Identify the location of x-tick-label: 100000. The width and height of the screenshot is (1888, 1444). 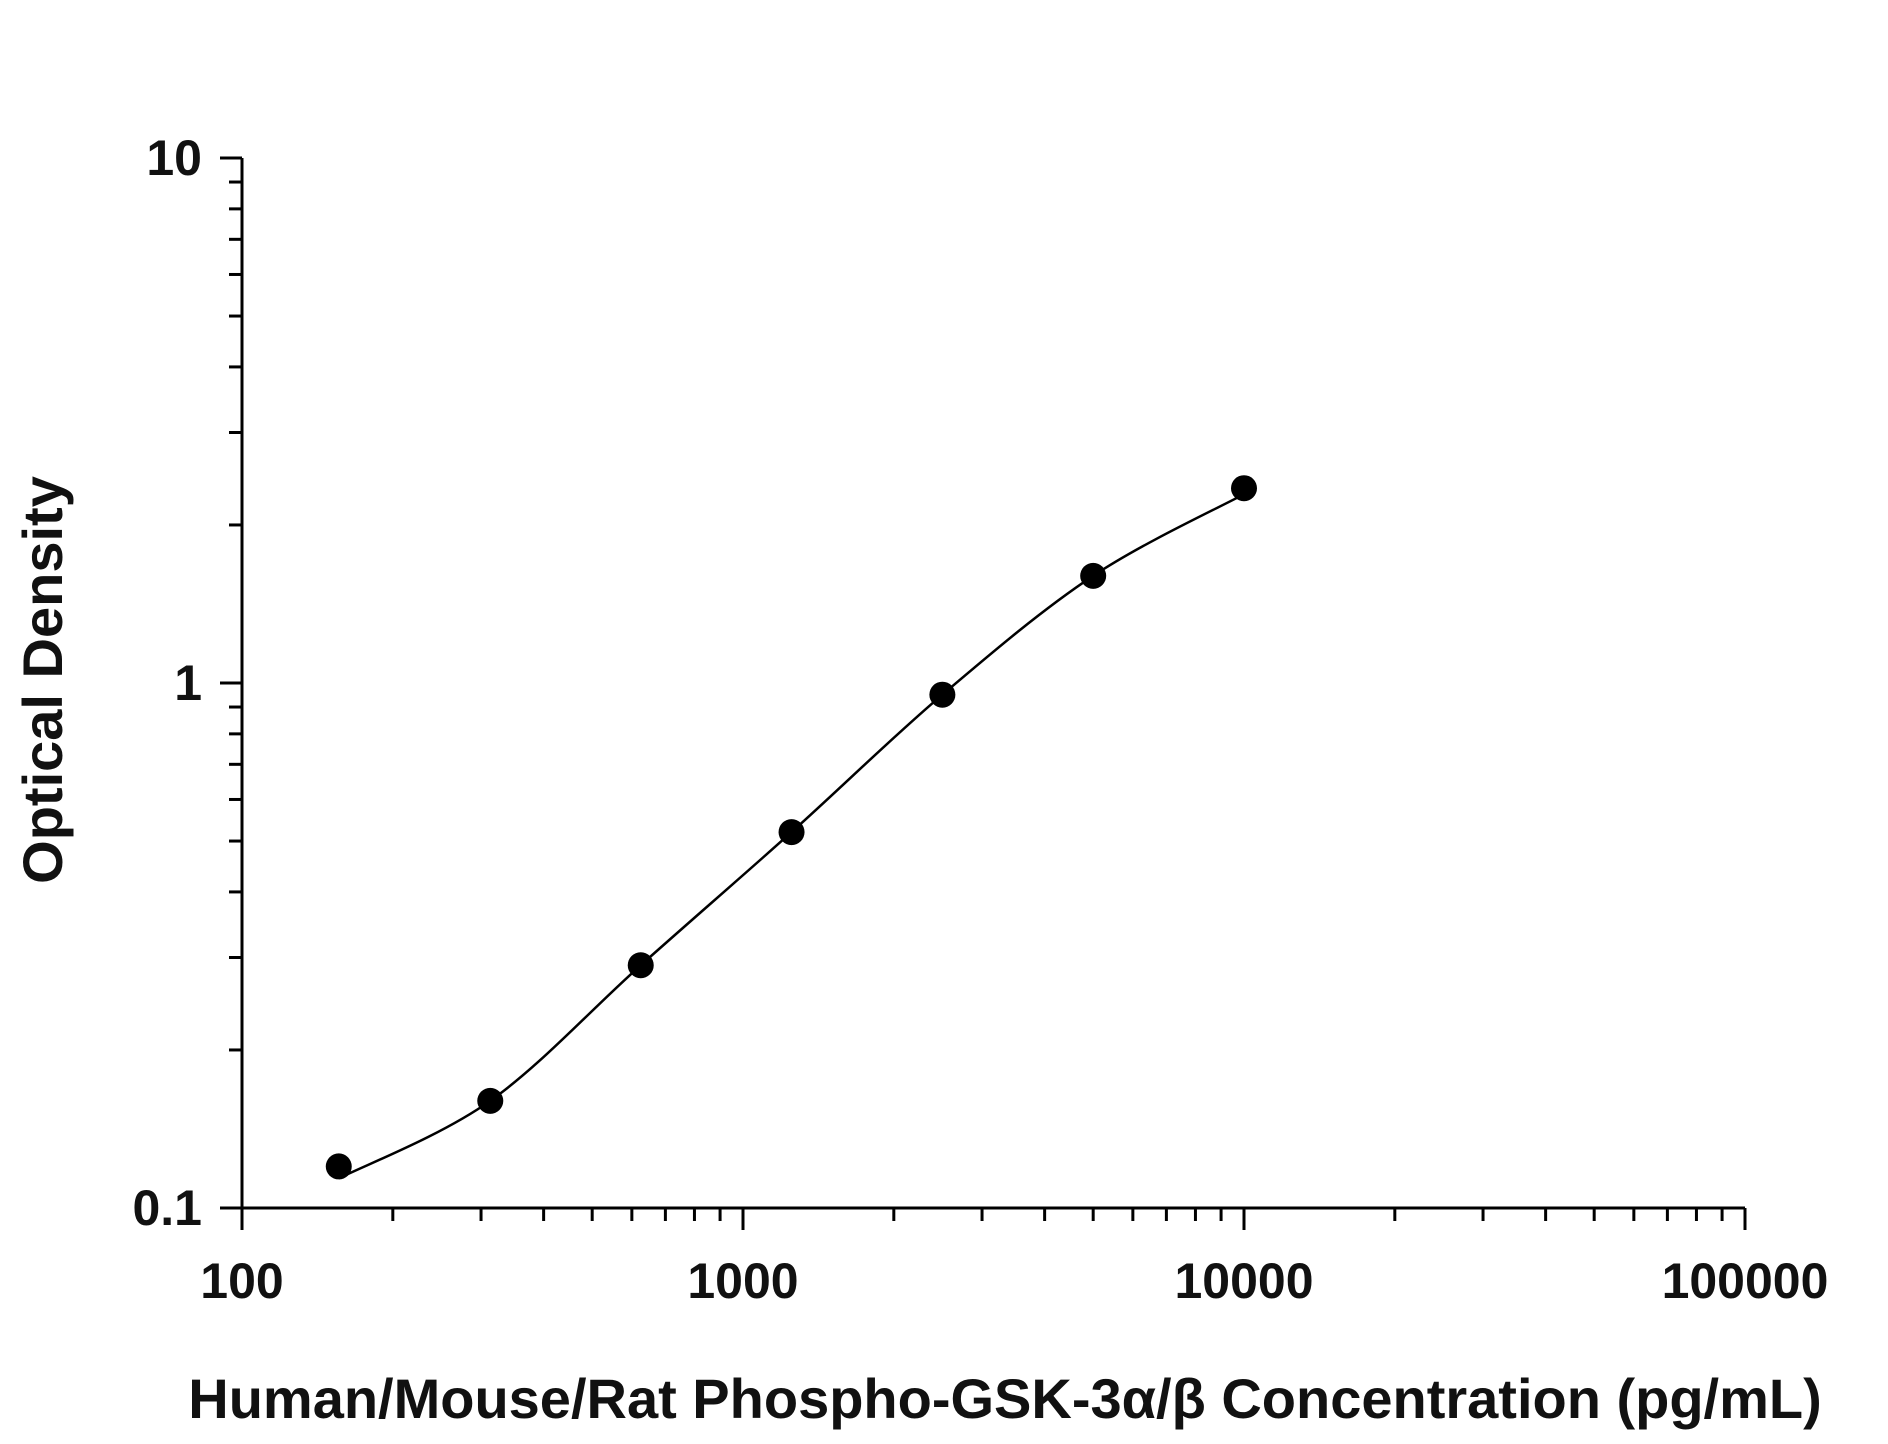
(1745, 1281).